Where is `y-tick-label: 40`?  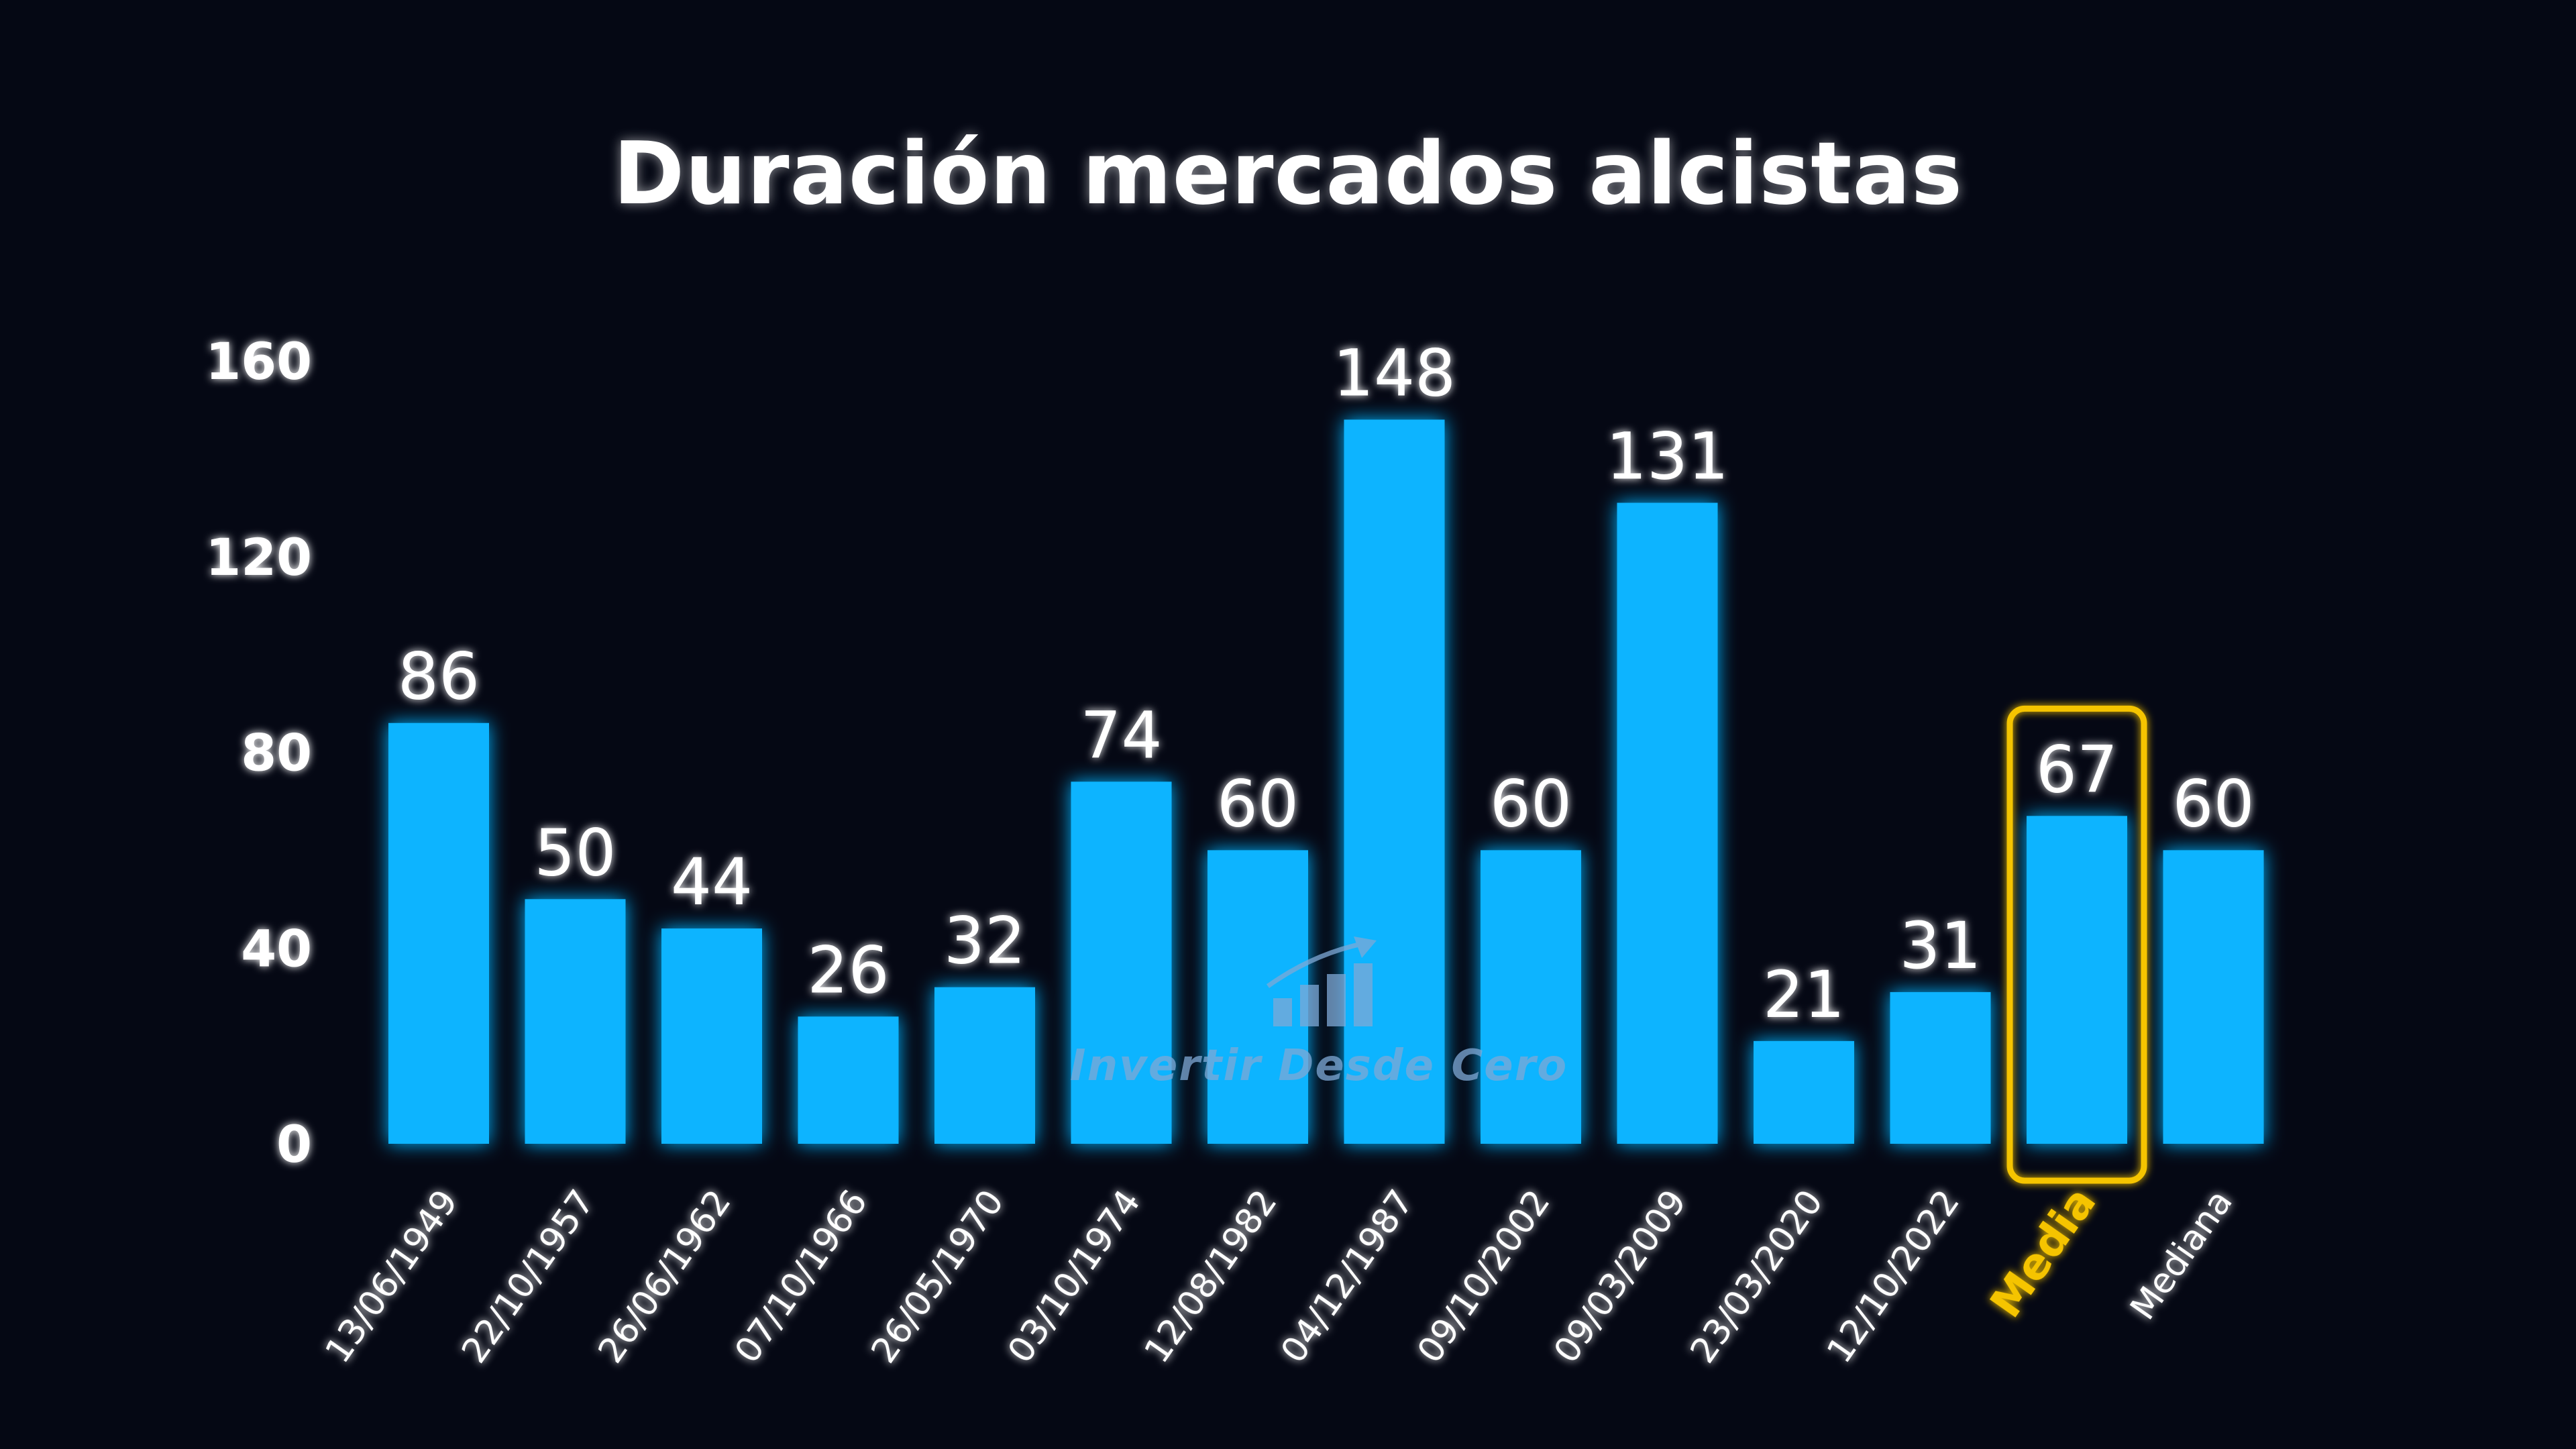
y-tick-label: 40 is located at coordinates (276, 948).